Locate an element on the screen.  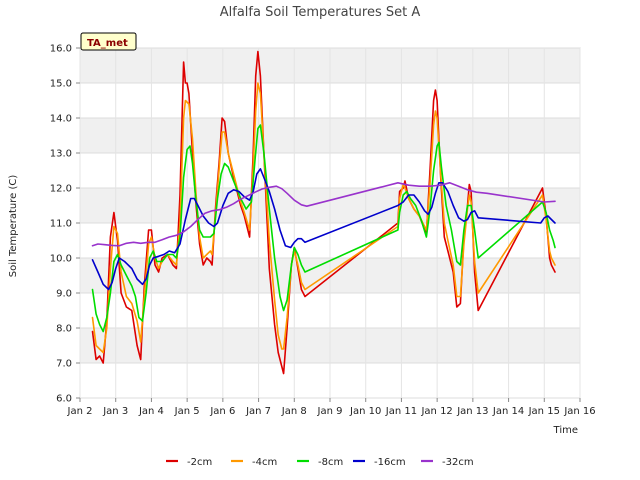
x-tick-label: Jan 14 is located at coordinates (508, 411).